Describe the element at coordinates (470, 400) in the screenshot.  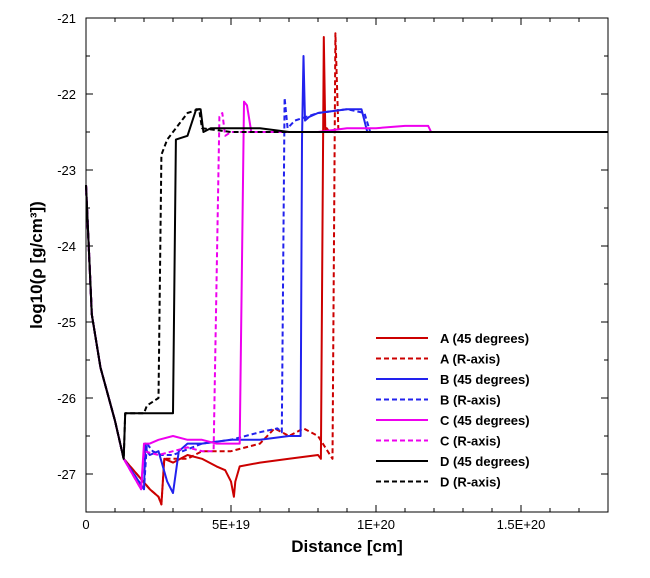
I see `legend-label-3: B (R-axis)` at that location.